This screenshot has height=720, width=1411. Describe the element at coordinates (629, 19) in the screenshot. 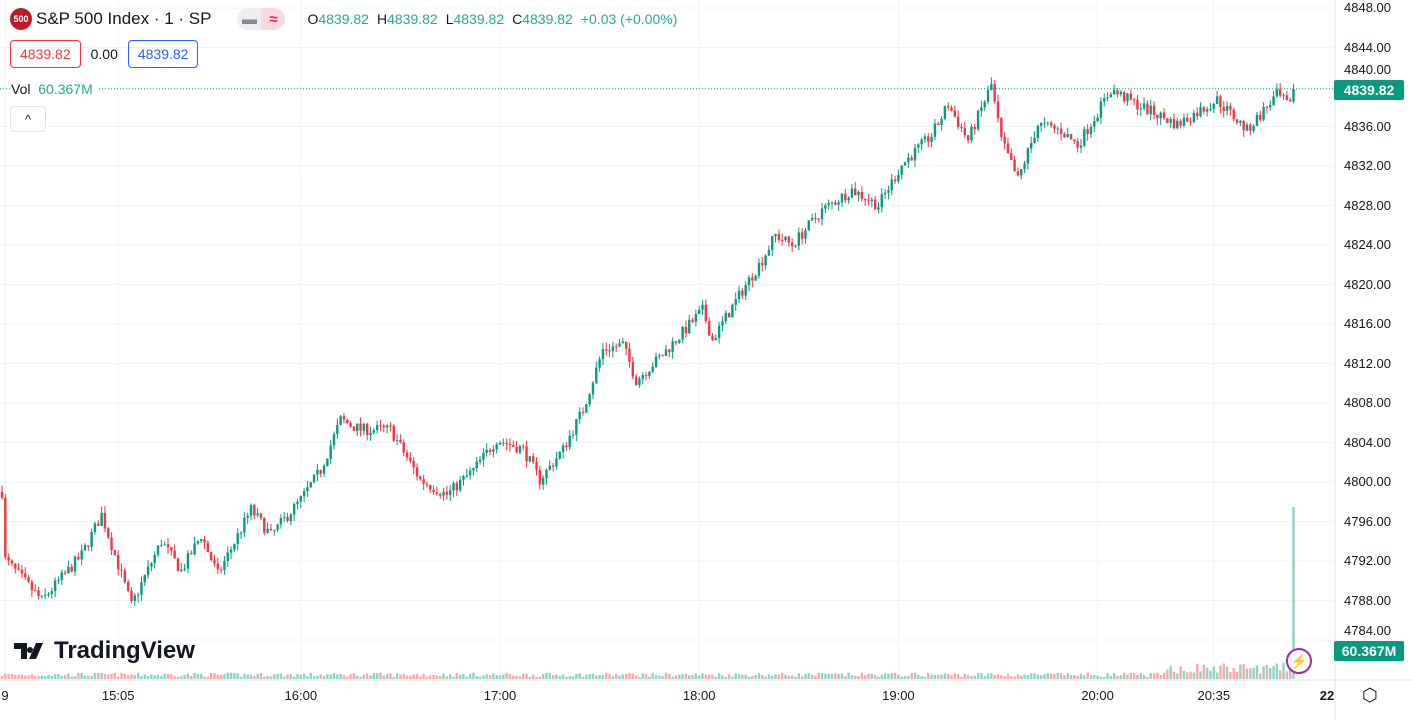

I see `change-value: +0.03 (+0.00%)` at that location.